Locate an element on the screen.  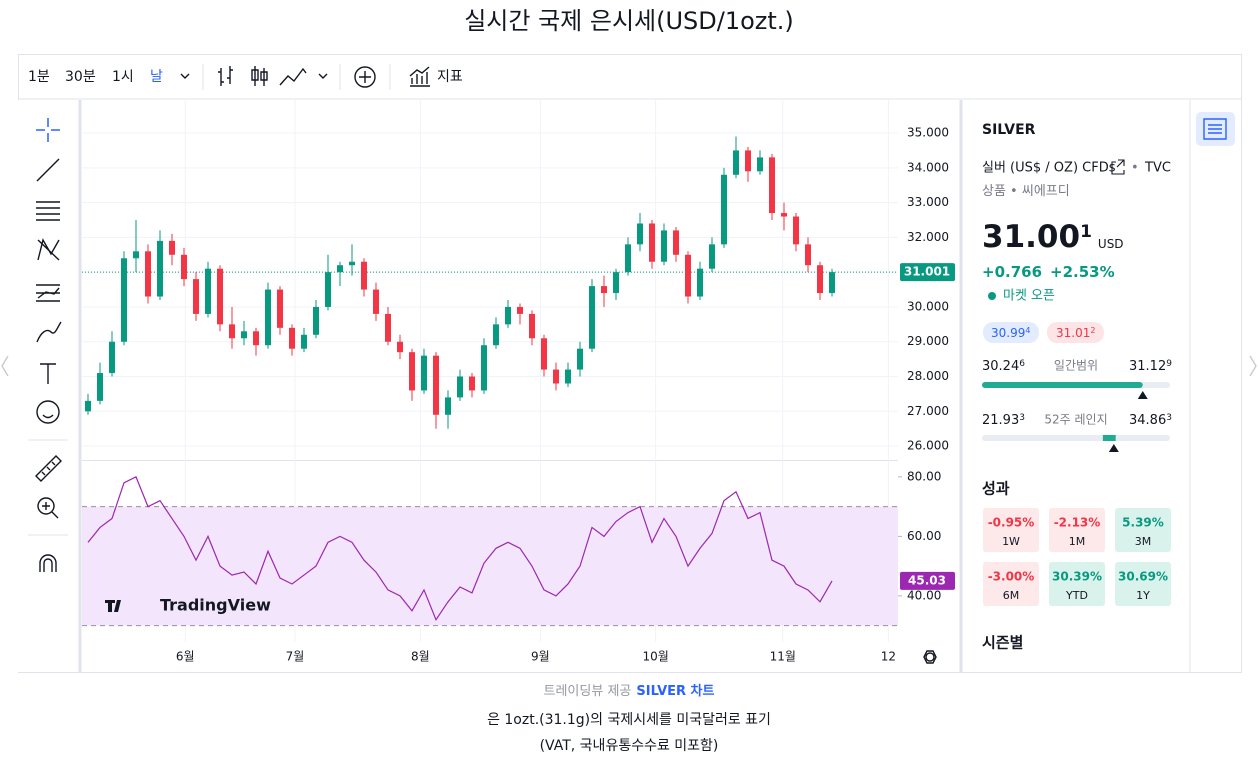
attribution-link: SILVER 차트 is located at coordinates (675, 691).